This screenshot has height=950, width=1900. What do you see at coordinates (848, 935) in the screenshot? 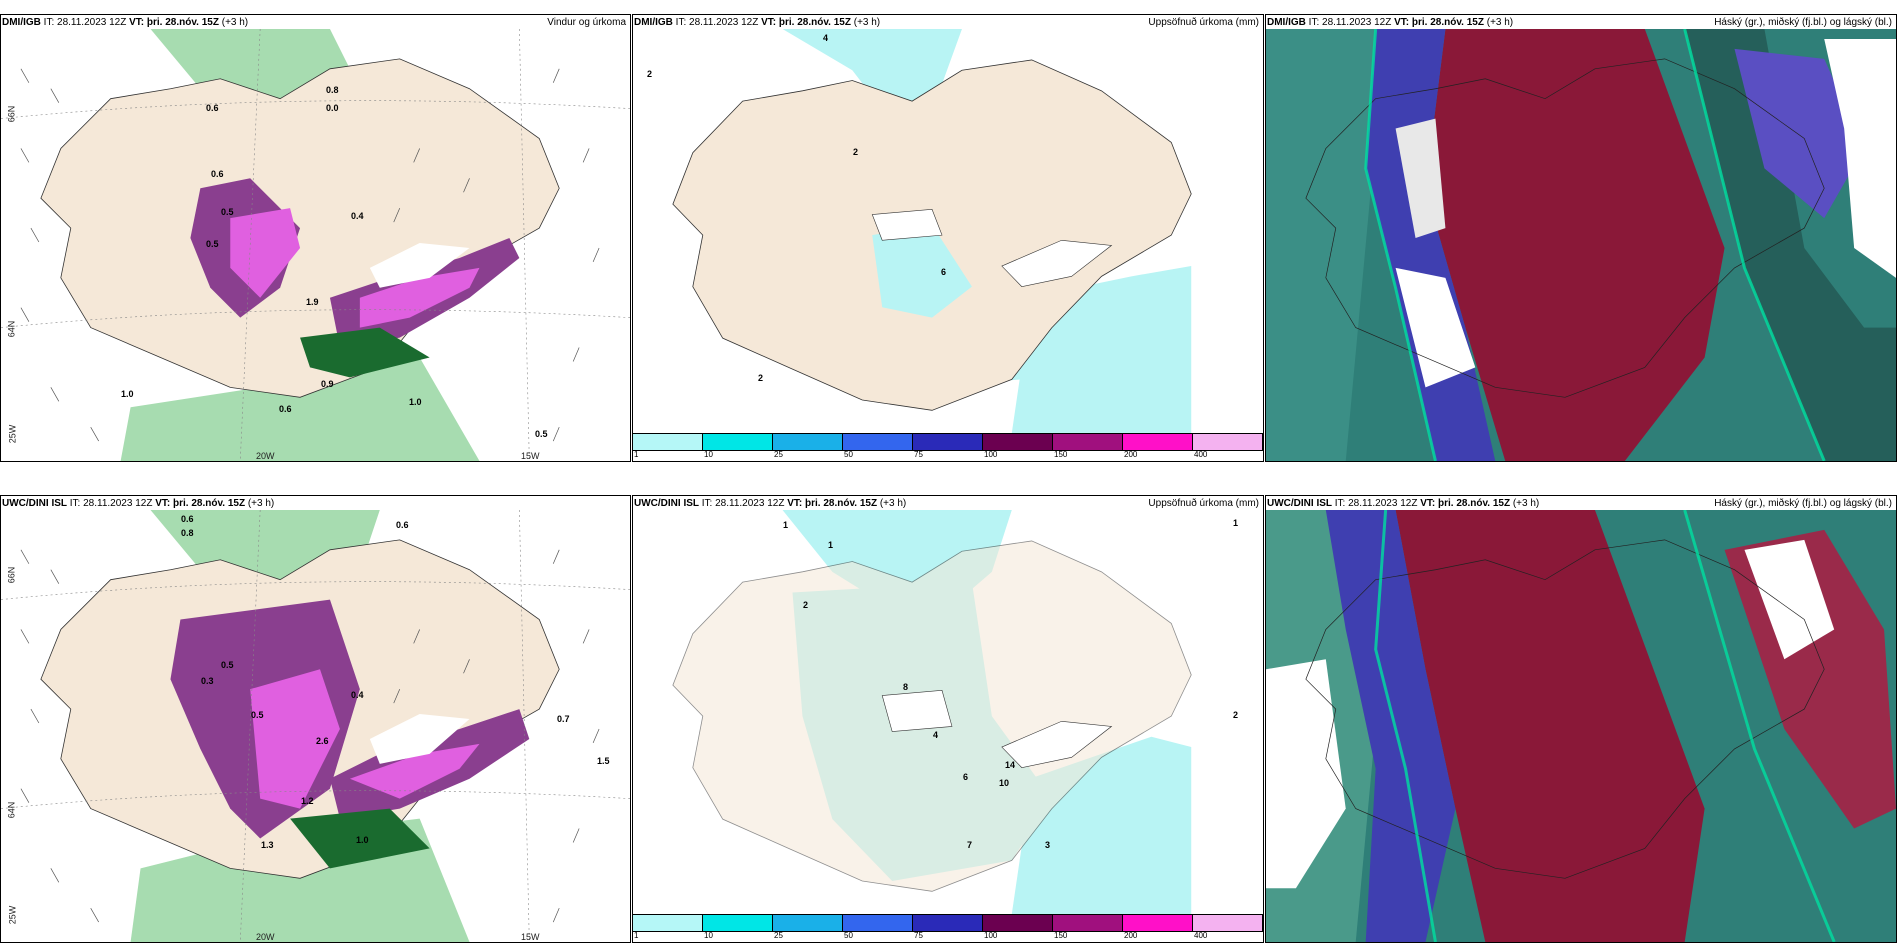
I see `colorbar-tick: 50` at bounding box center [848, 935].